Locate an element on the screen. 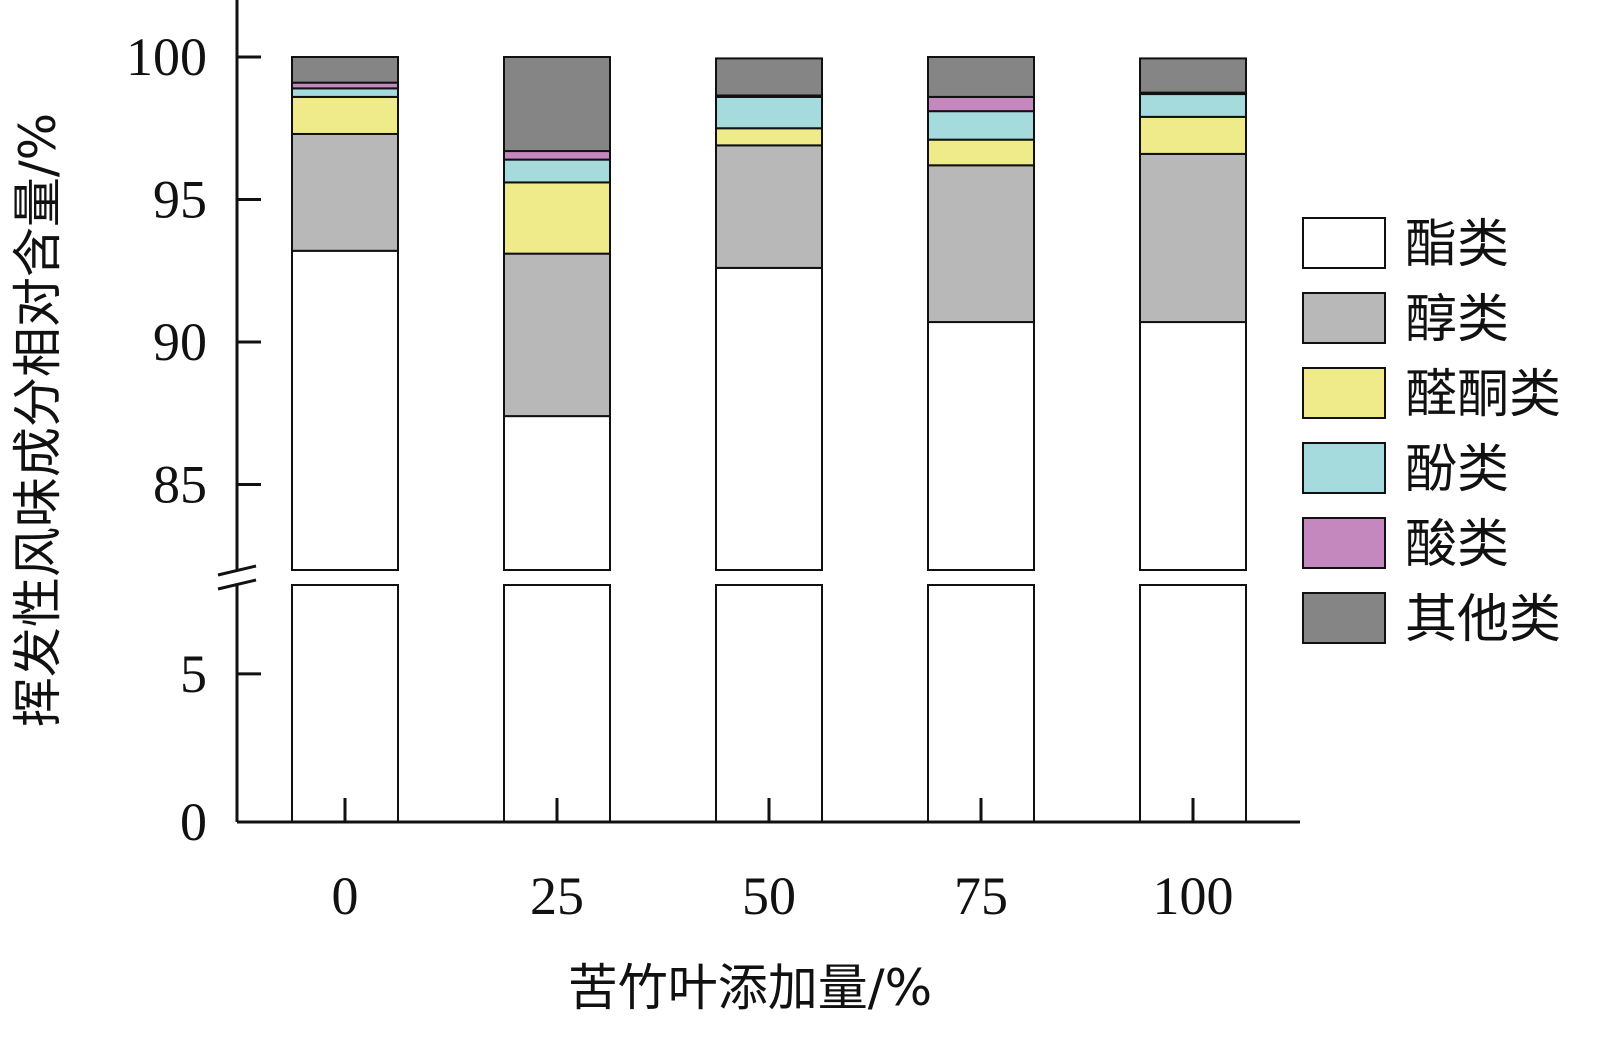 This screenshot has height=1049, width=1601. y-tick-label: 90 is located at coordinates (180, 342).